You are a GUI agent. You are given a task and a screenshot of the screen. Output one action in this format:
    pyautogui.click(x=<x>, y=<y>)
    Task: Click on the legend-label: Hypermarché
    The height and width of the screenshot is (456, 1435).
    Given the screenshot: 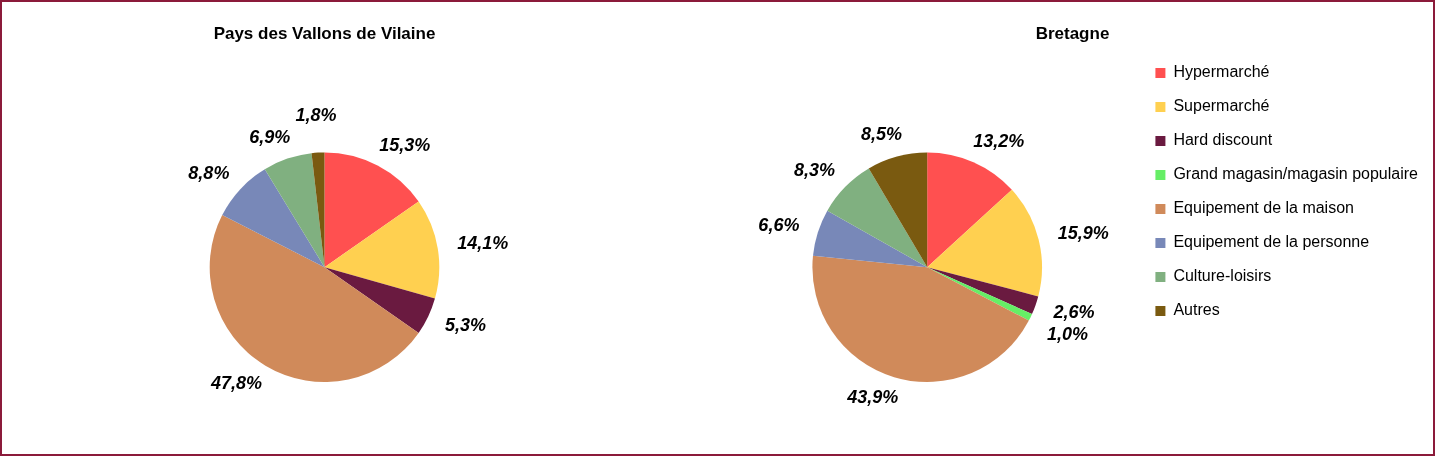 What is the action you would take?
    pyautogui.click(x=1221, y=72)
    